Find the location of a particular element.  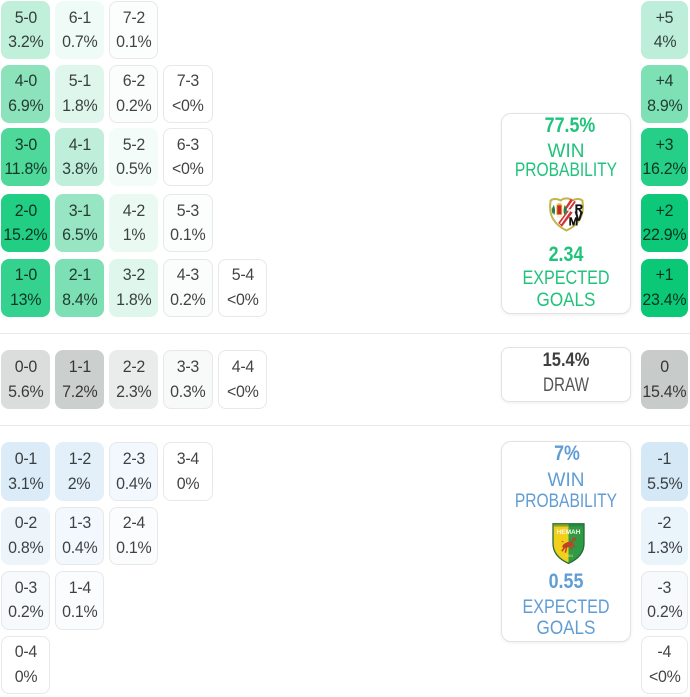

svg-text: НЕМАН is located at coordinates (568, 532).